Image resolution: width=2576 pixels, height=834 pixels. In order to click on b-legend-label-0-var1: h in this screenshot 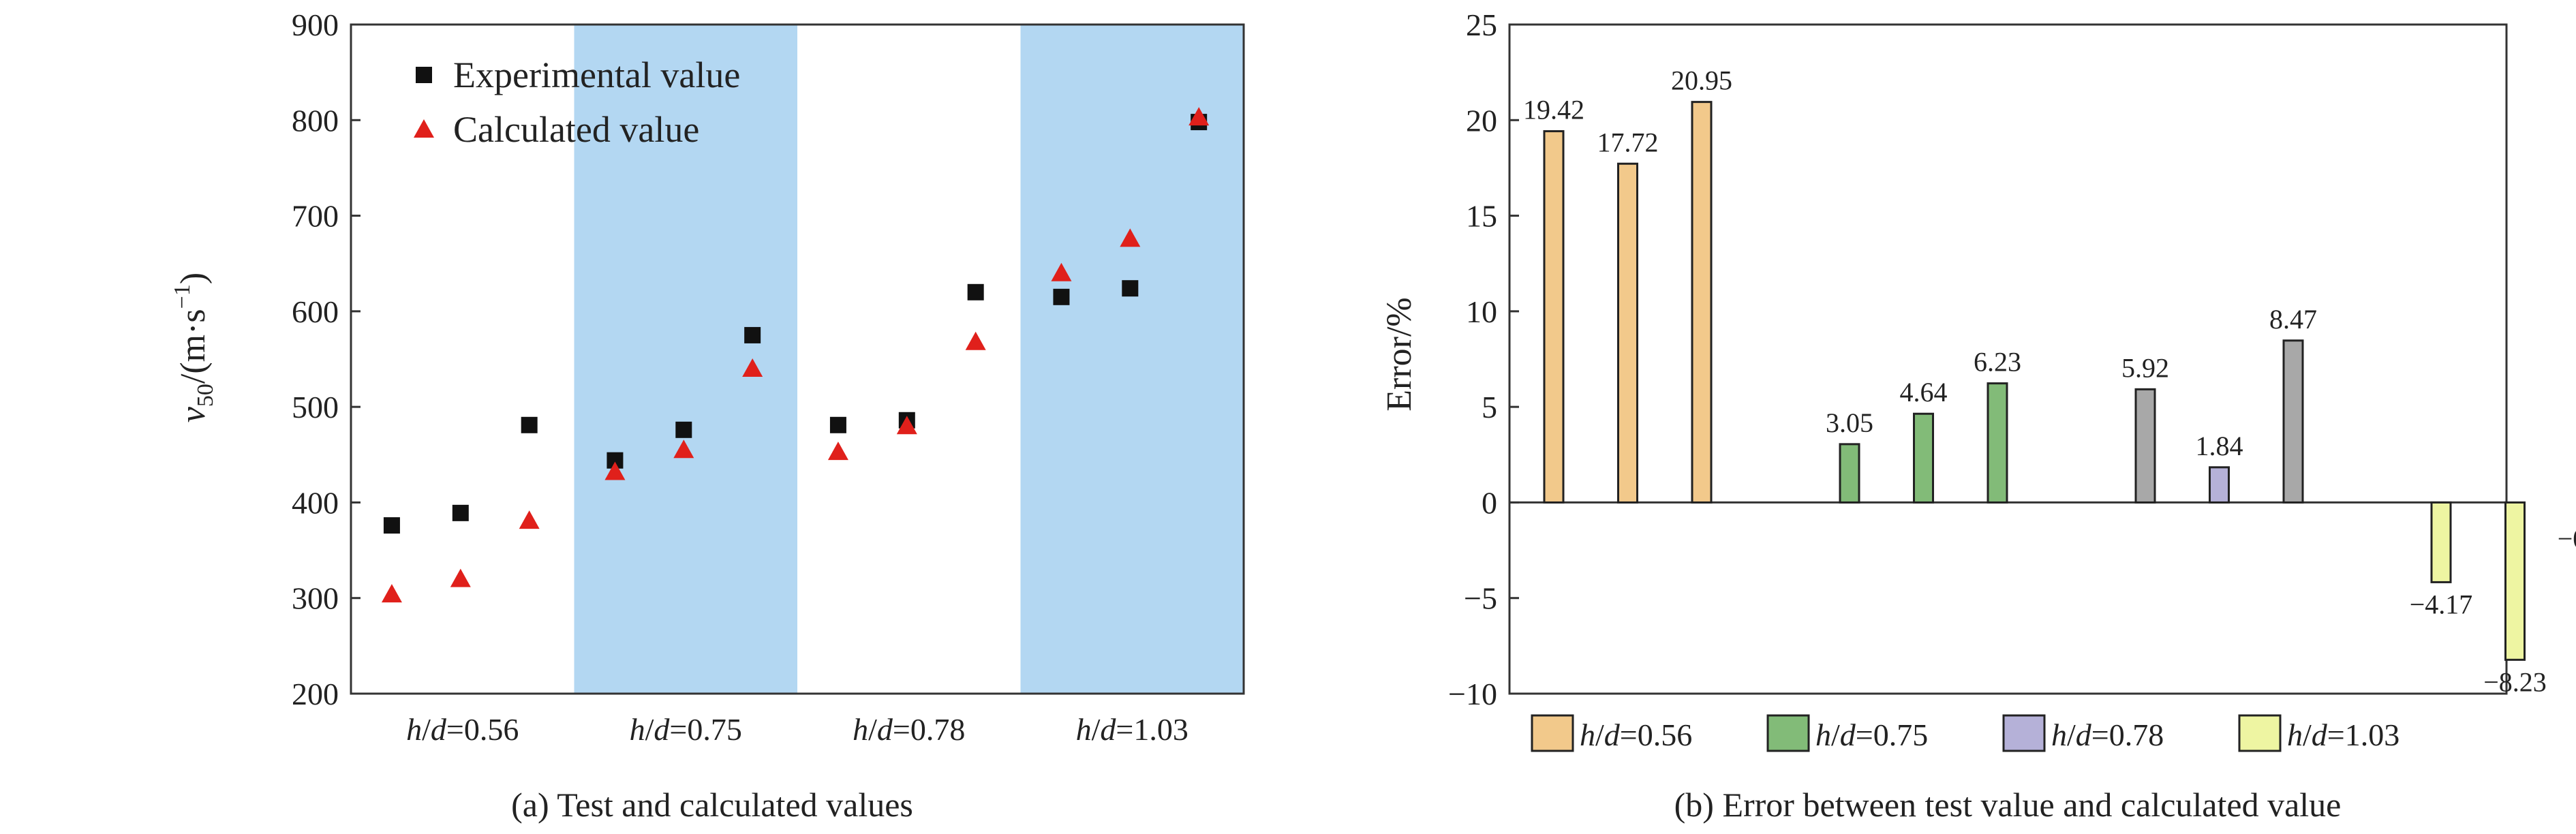, I will do `click(1587, 734)`.